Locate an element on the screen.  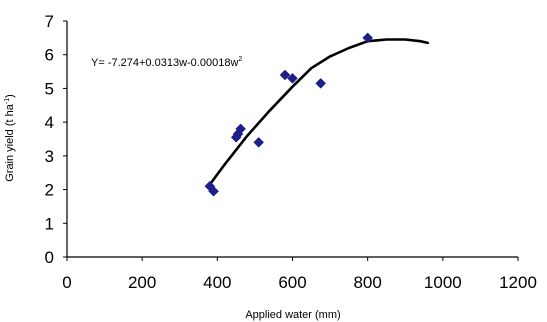
y-axis-title-main: Grain yield (t ha is located at coordinates (10, 142).